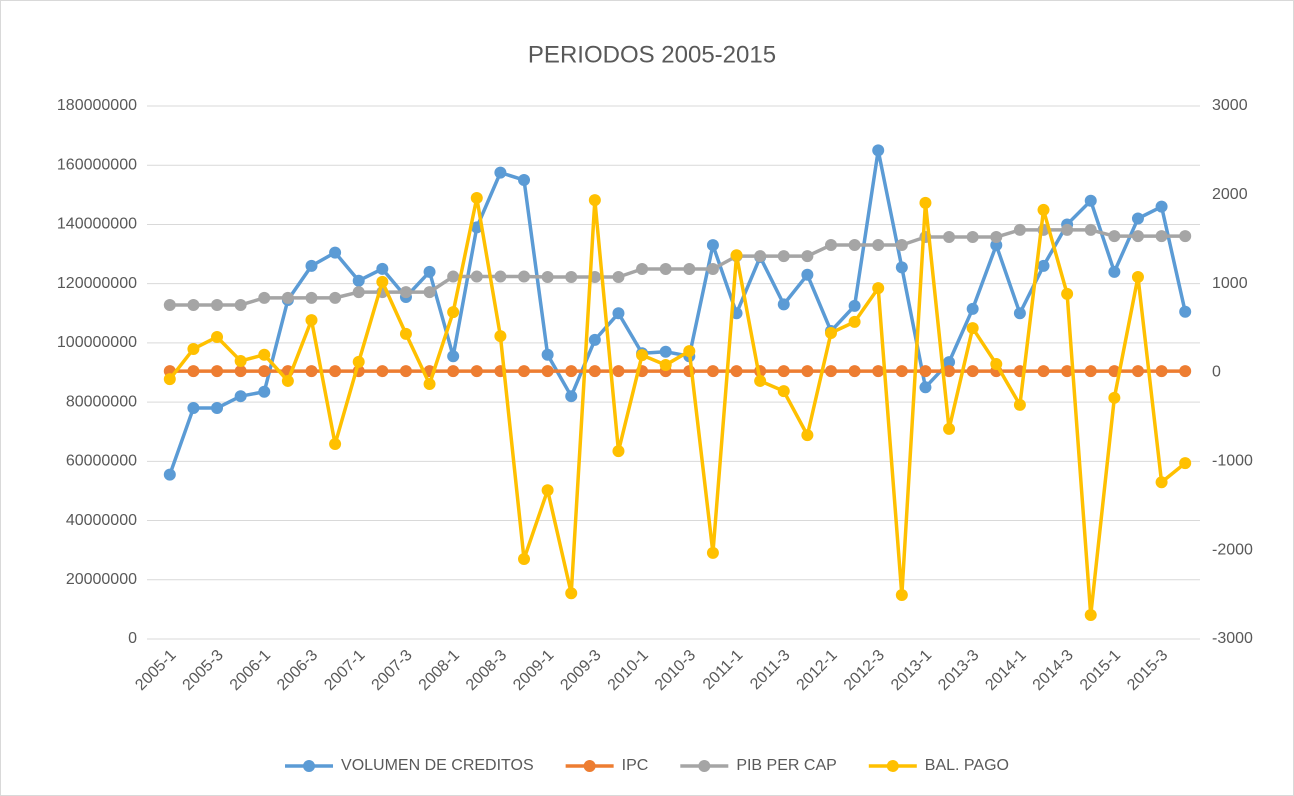  Describe the element at coordinates (97, 283) in the screenshot. I see `y-tick-label: 120000000` at that location.